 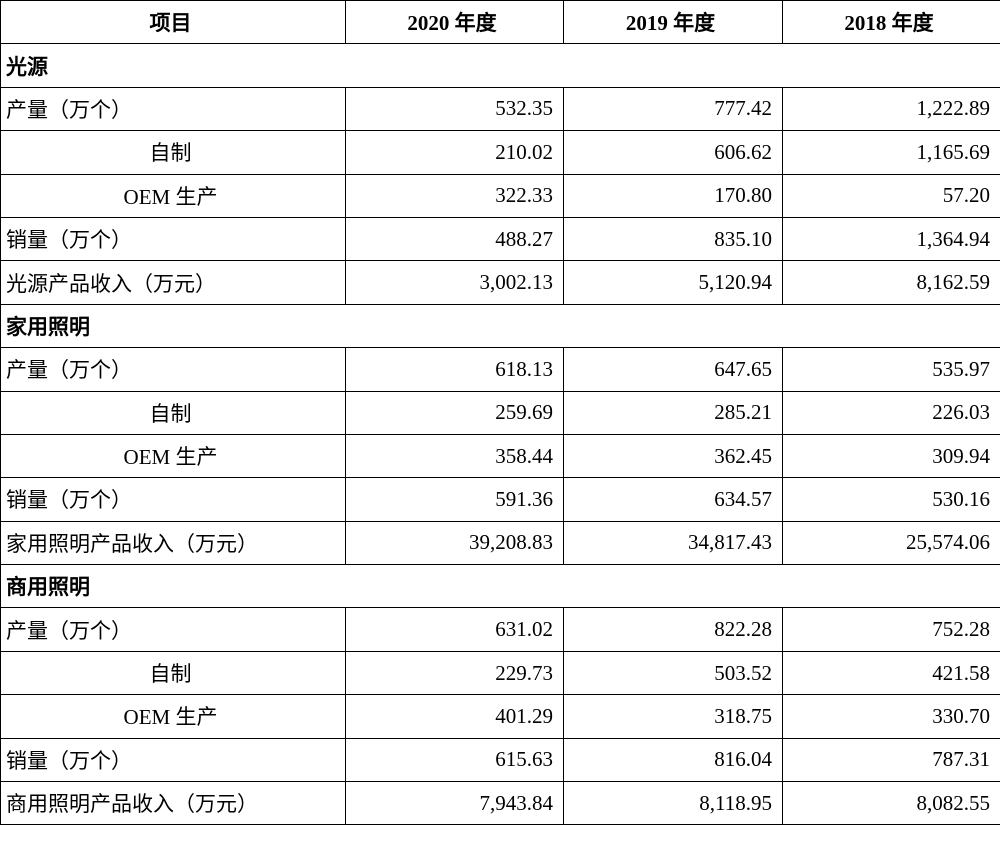 What do you see at coordinates (454, 195) in the screenshot?
I see `value-cell: 322.33` at bounding box center [454, 195].